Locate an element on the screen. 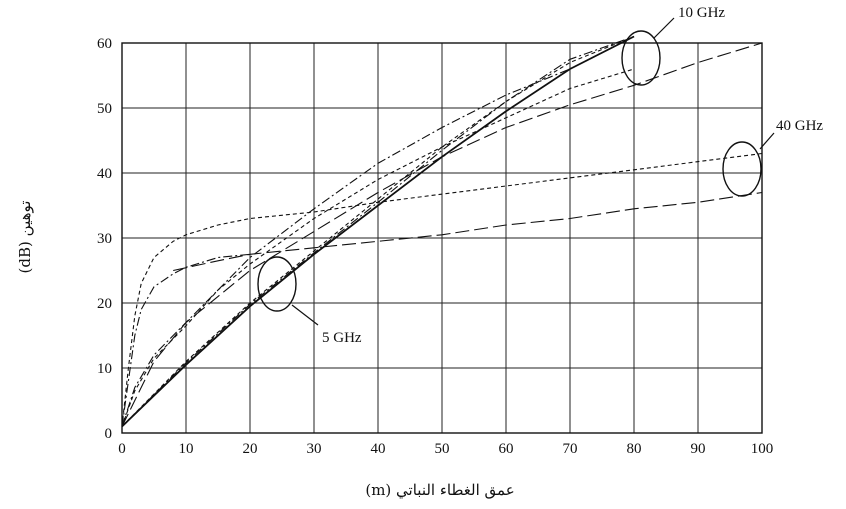 This screenshot has width=846, height=509. x-tick-label: 20 is located at coordinates (250, 449).